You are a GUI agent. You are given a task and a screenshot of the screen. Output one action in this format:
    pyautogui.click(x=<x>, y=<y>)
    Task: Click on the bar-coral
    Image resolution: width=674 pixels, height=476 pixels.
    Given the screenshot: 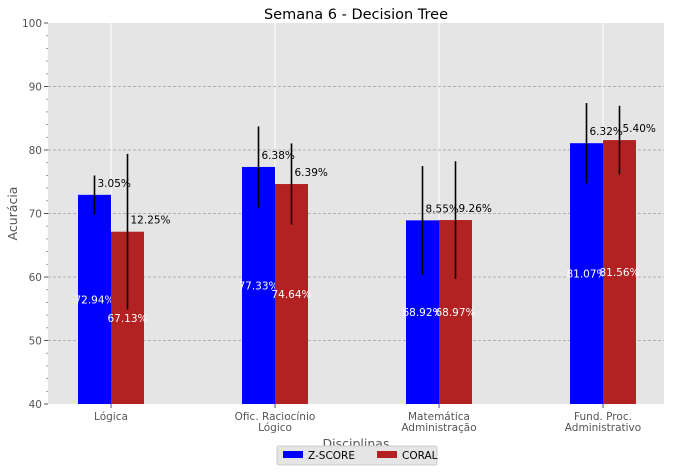 What is the action you would take?
    pyautogui.click(x=619, y=272)
    